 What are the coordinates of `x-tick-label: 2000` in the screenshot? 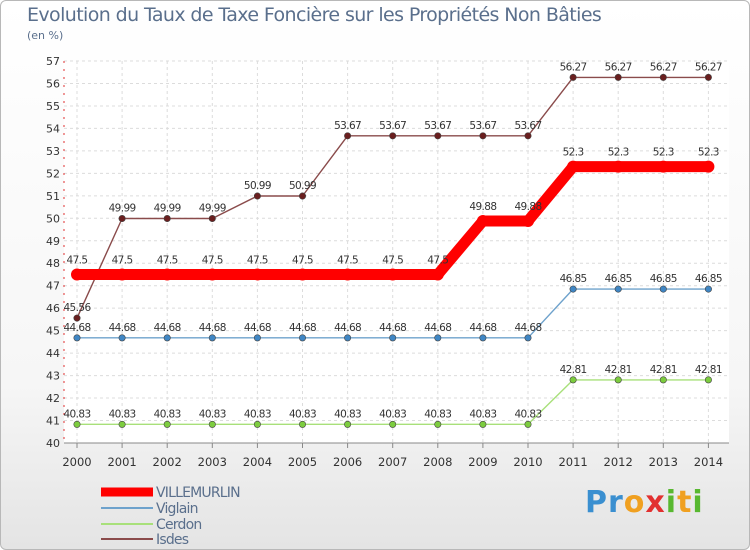 It's located at (76, 462).